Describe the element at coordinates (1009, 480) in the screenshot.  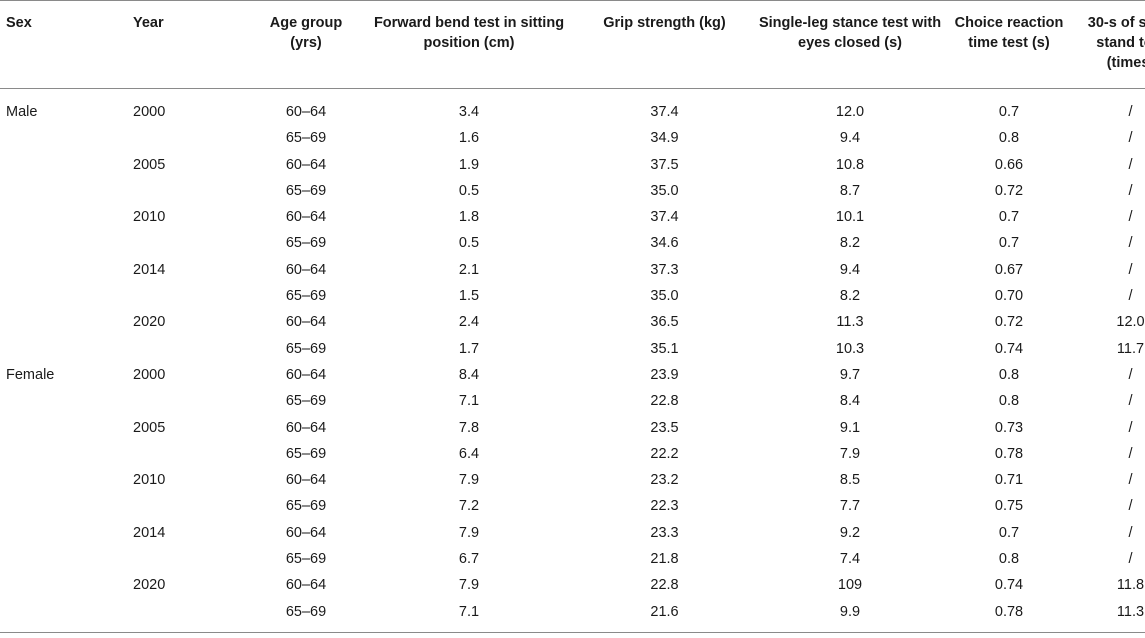
I see `cell-choice-reaction: 0.71` at that location.